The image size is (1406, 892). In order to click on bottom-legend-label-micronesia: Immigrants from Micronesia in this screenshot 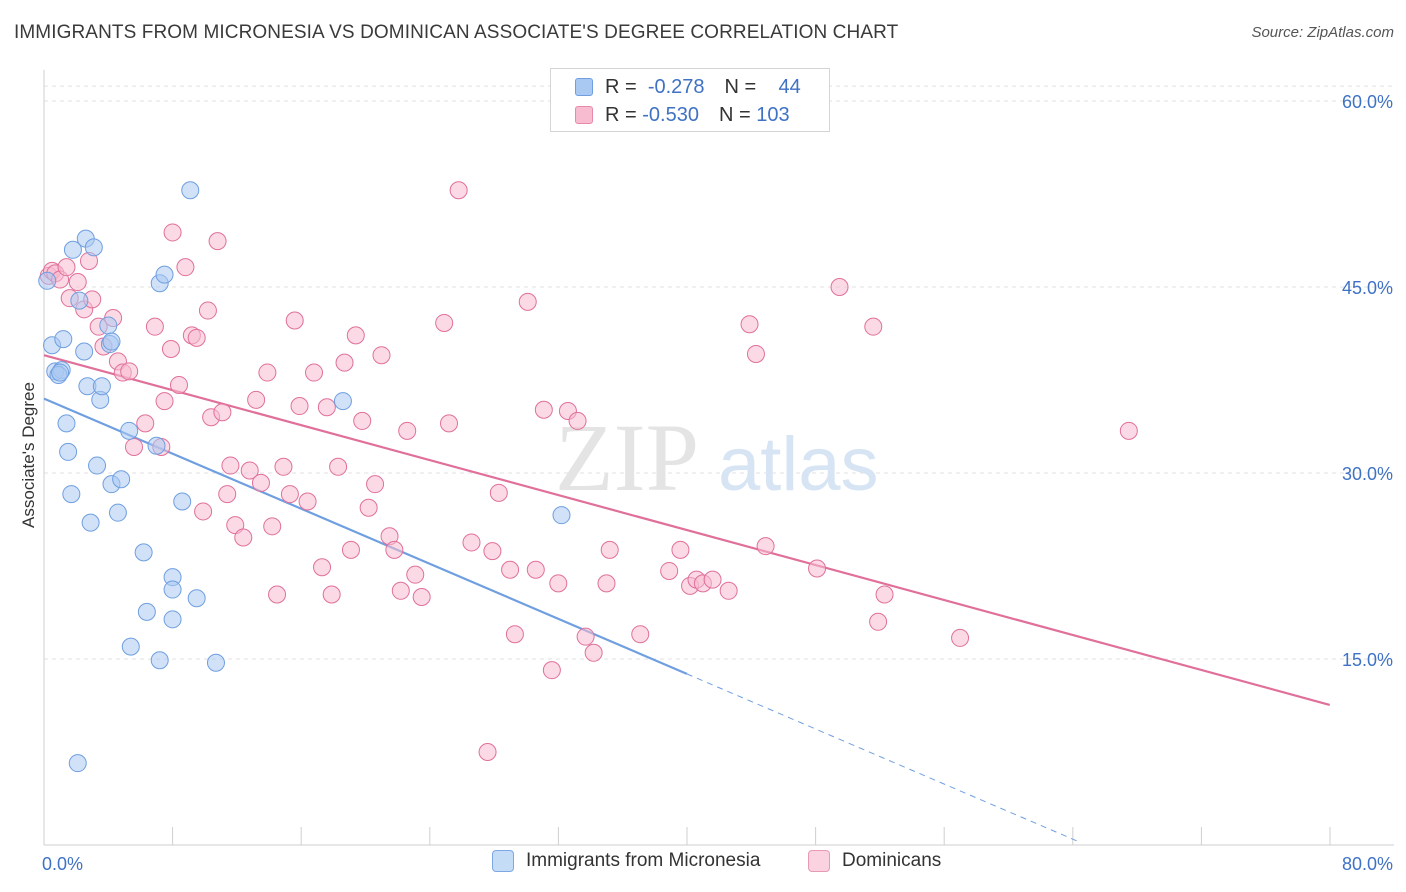, I will do `click(643, 860)`.